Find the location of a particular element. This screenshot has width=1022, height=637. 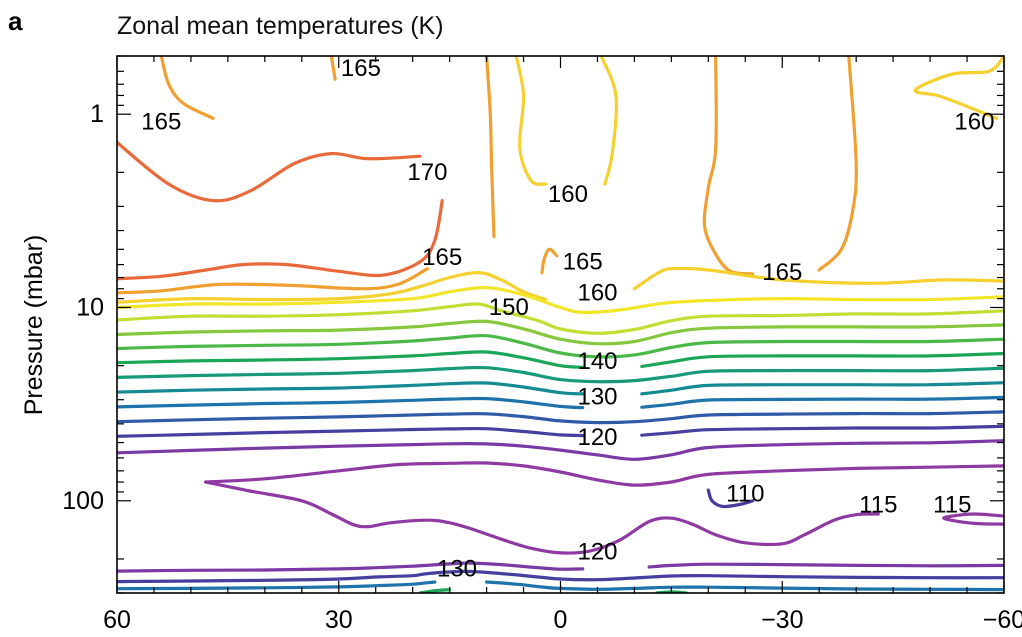

contour-label: 150 is located at coordinates (509, 307).